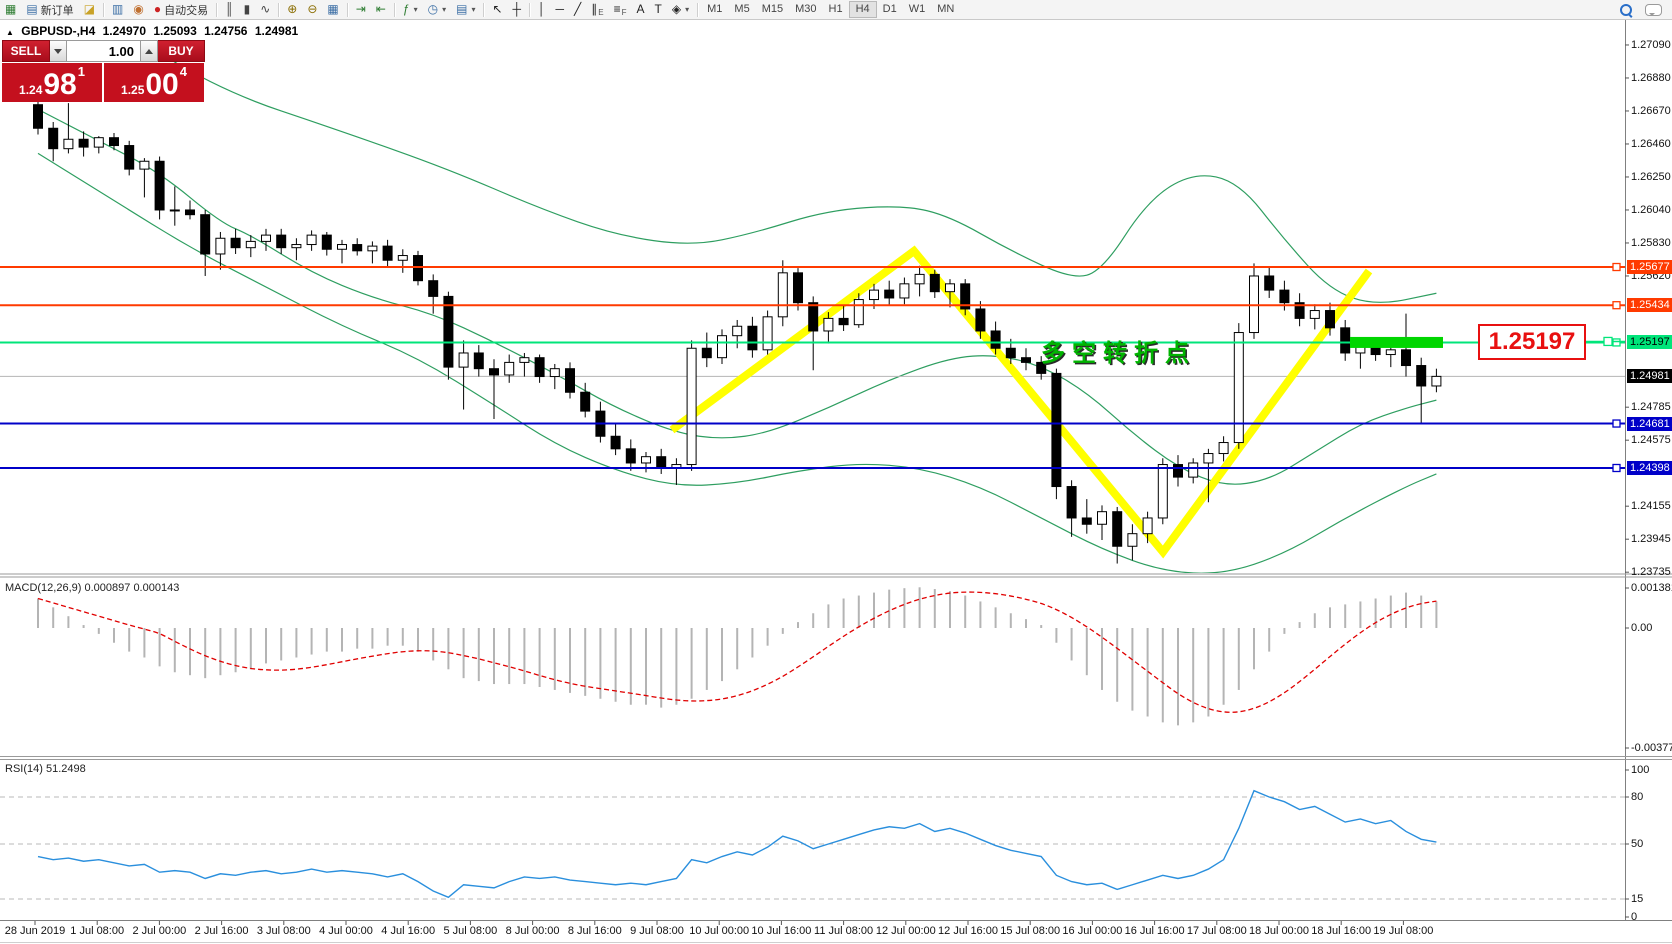  I want to click on tf-M30: M30, so click(806, 9).